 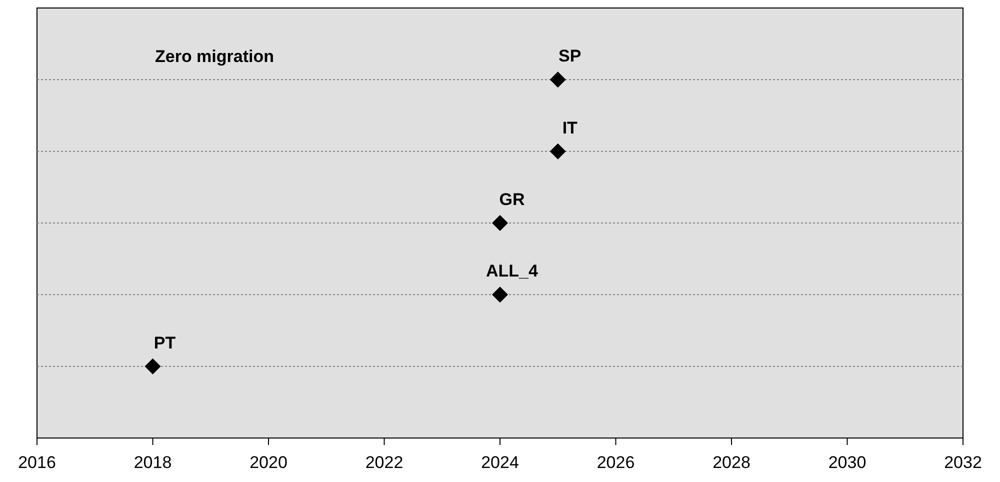 I want to click on x-tick-label: 2024, so click(x=500, y=462).